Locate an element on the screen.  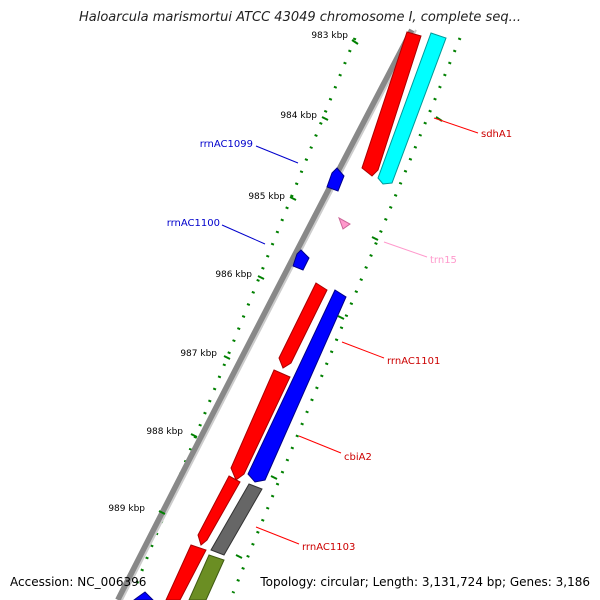
gene-label-cbiA2: cbiA2 is located at coordinates (358, 457).